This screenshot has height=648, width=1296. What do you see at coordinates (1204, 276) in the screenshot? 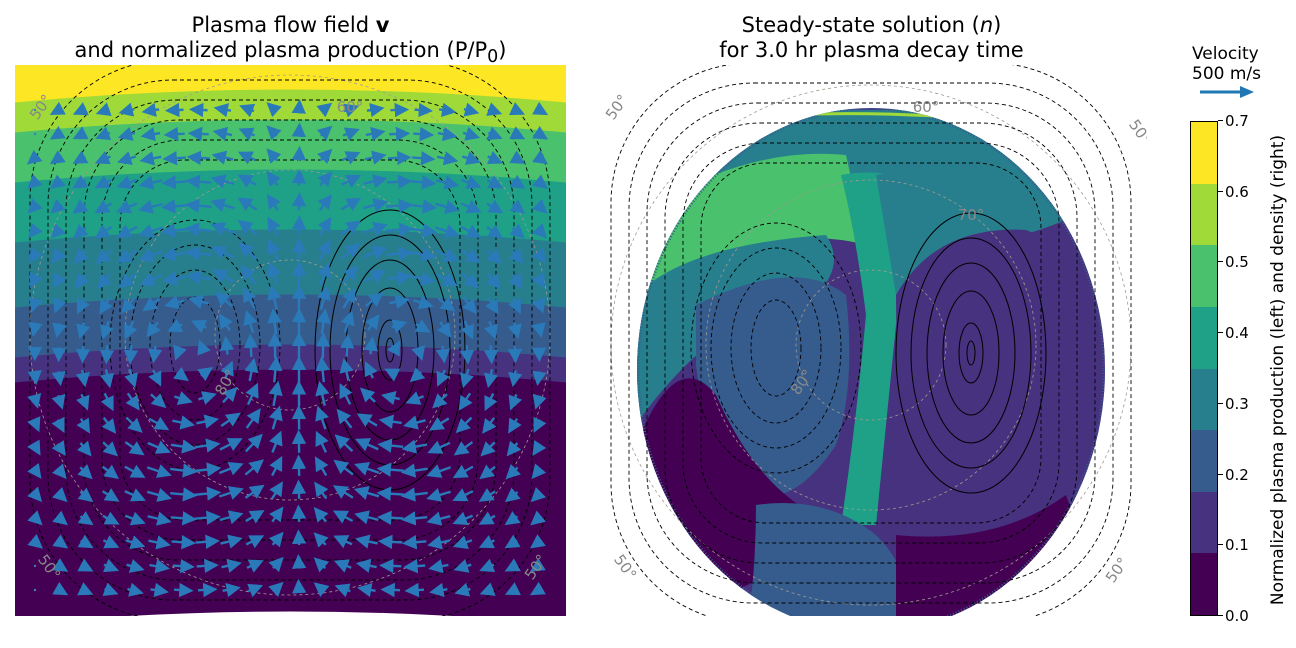
I see `colorbar-band` at bounding box center [1204, 276].